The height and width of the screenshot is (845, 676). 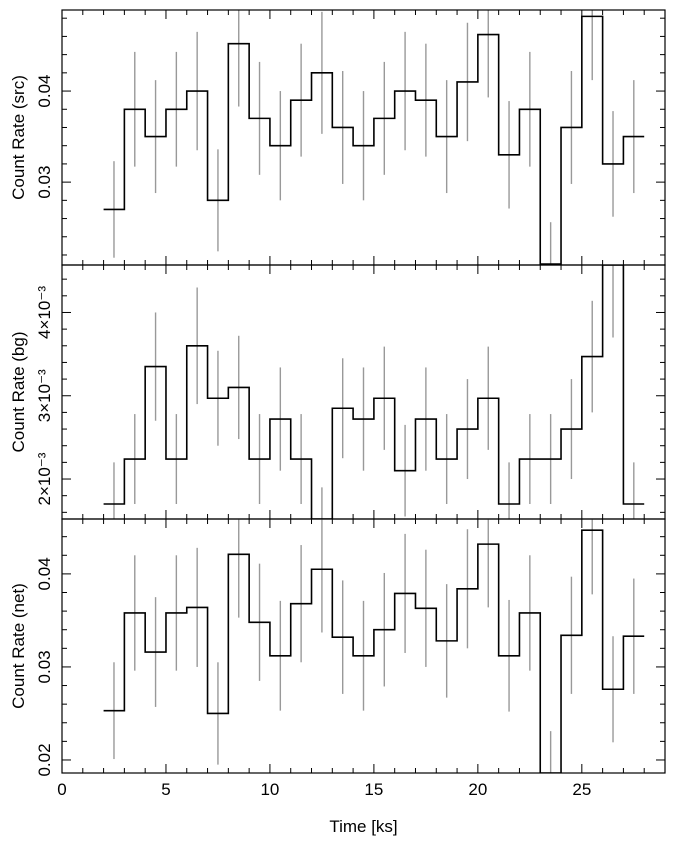 What do you see at coordinates (363, 826) in the screenshot?
I see `x-axis-title: Time [ks]` at bounding box center [363, 826].